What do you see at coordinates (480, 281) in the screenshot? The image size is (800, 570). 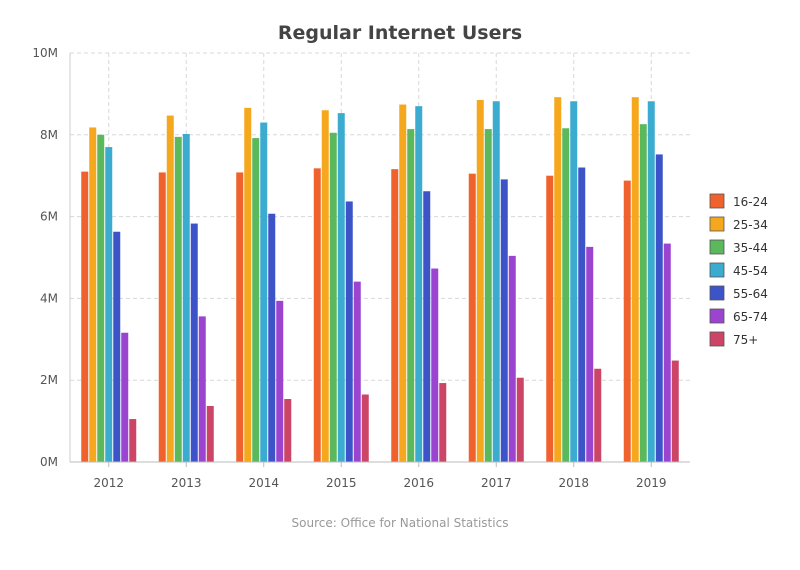 I see `bar-25-34-2017` at bounding box center [480, 281].